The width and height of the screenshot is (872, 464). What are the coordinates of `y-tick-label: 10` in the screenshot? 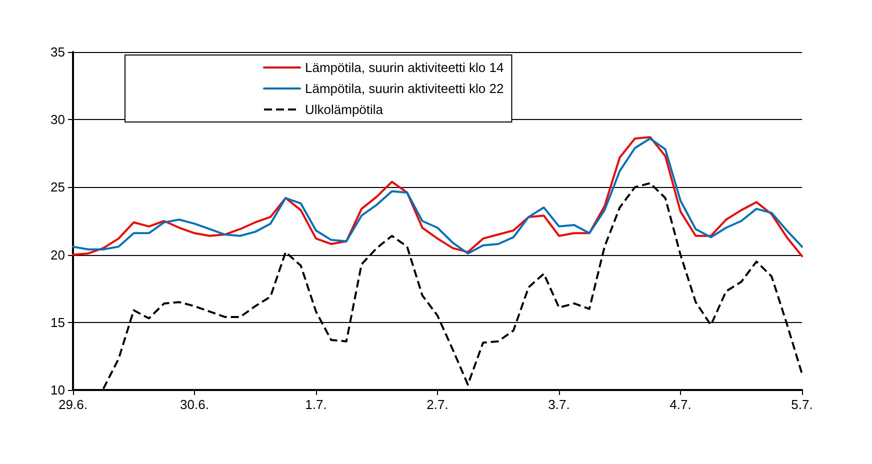 It's located at (57, 390).